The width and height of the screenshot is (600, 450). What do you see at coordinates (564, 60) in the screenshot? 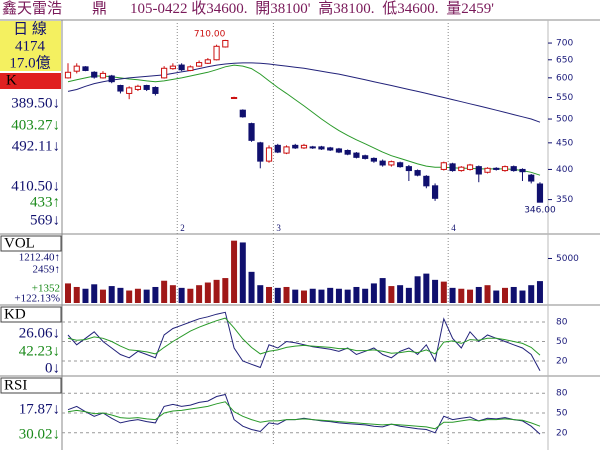
I see `y-tick-label: 650` at bounding box center [564, 60].